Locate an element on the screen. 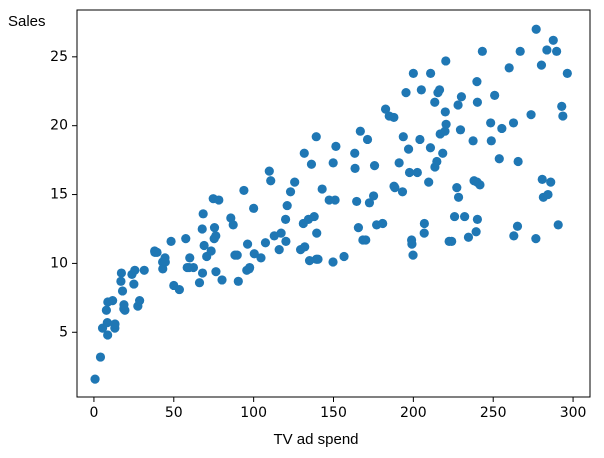  y-tick-label: 10 is located at coordinates (59, 263).